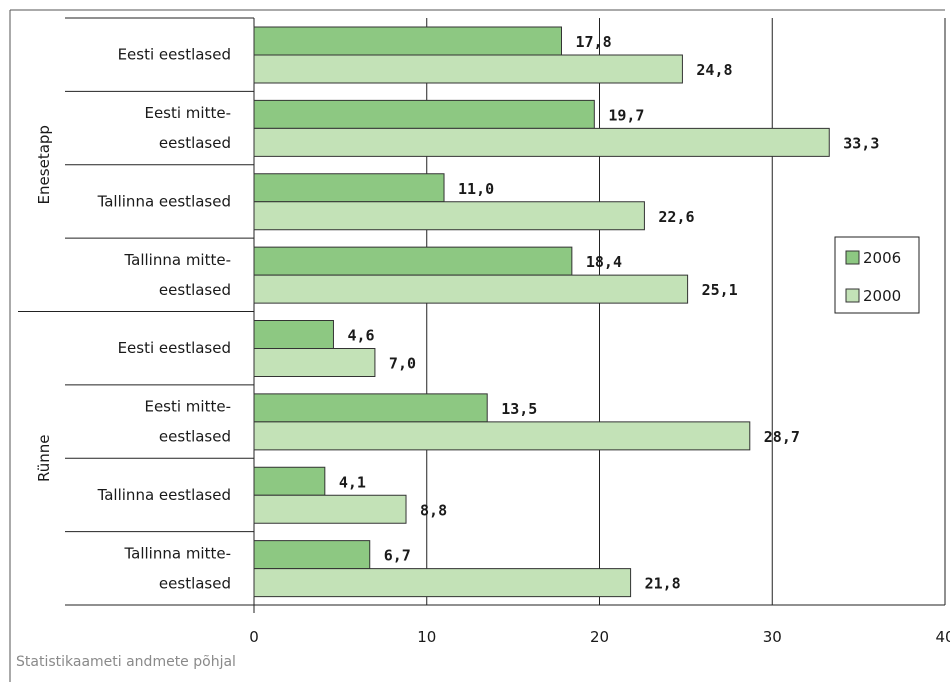 The height and width of the screenshot is (682, 950). What do you see at coordinates (676, 217) in the screenshot?
I see `value-label-2000: 22,6` at bounding box center [676, 217].